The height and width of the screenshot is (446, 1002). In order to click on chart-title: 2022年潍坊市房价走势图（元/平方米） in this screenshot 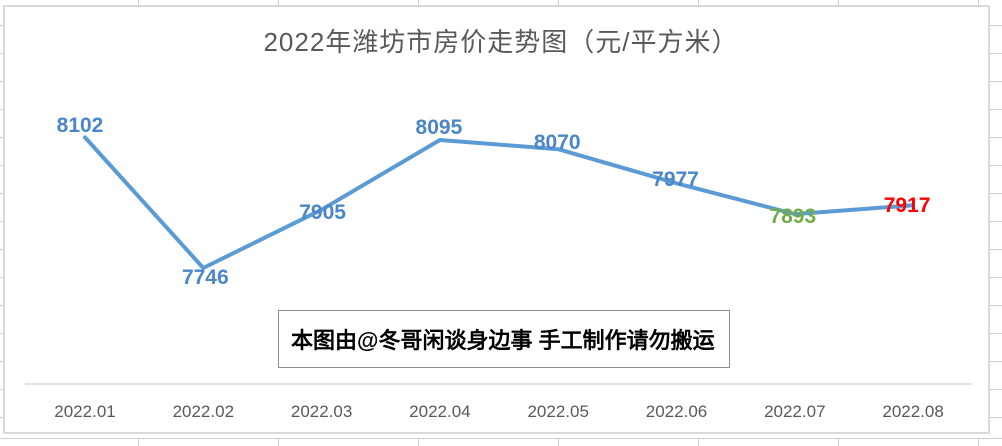, I will do `click(501, 42)`.